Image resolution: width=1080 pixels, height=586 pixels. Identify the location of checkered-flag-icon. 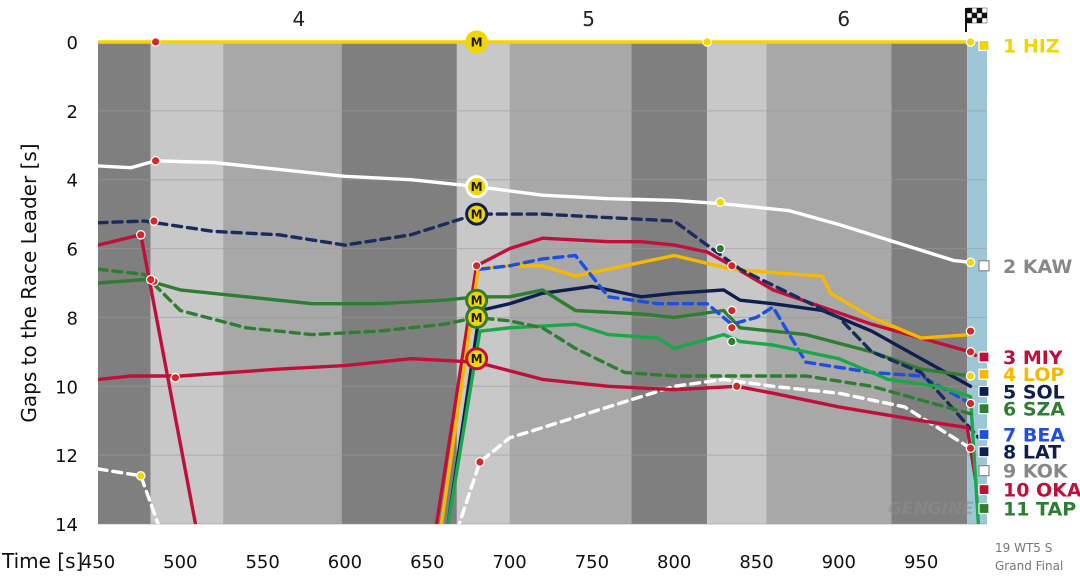
(976, 19).